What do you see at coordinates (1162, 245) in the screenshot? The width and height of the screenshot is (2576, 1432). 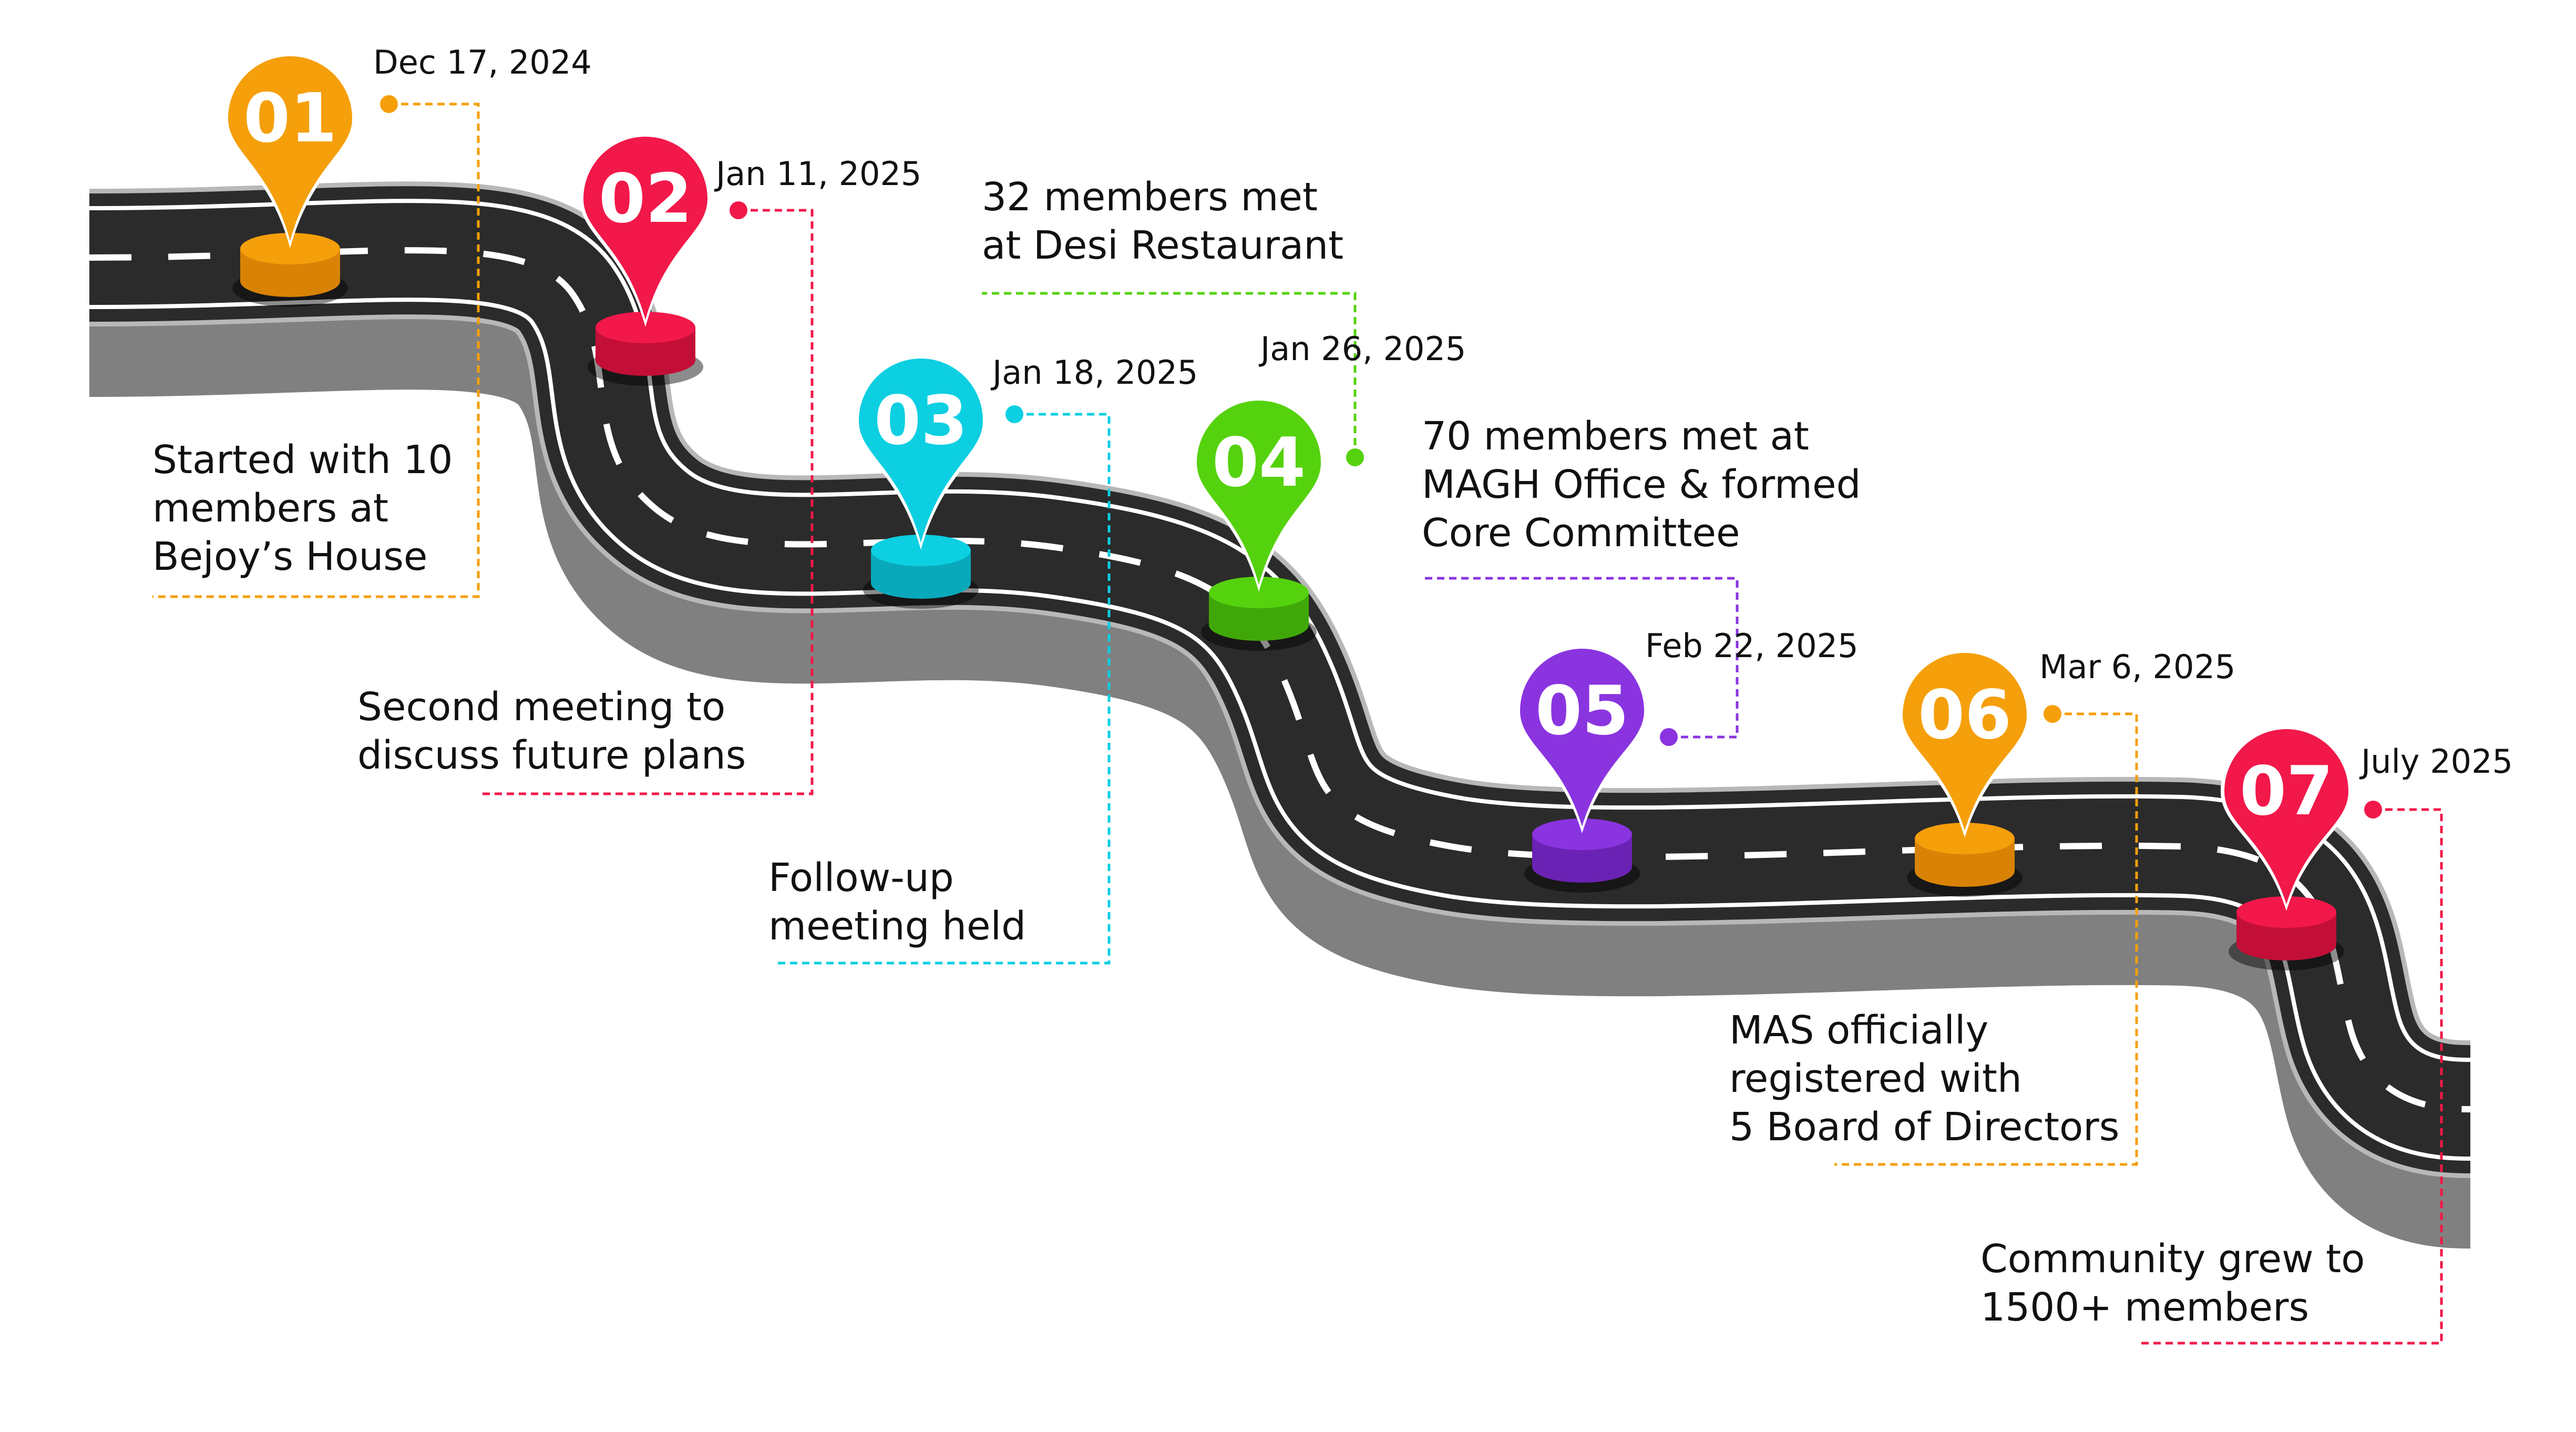 I see `milestone-description-line: at Desi Restaurant` at bounding box center [1162, 245].